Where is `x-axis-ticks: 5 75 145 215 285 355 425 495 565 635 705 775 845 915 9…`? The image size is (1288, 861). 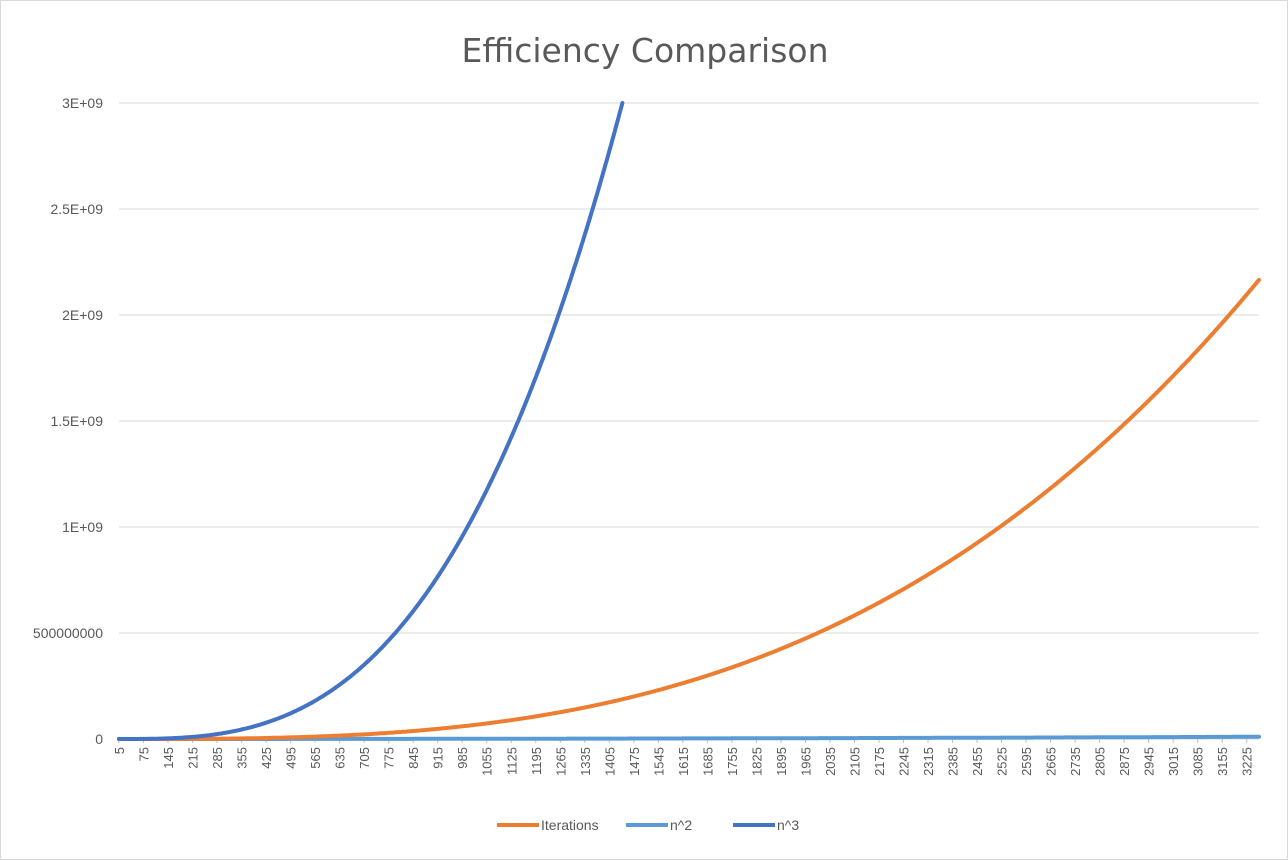
x-axis-ticks: 5 75 145 215 285 355 425 495 565 635 705 775 845 915 9… is located at coordinates (683, 757).